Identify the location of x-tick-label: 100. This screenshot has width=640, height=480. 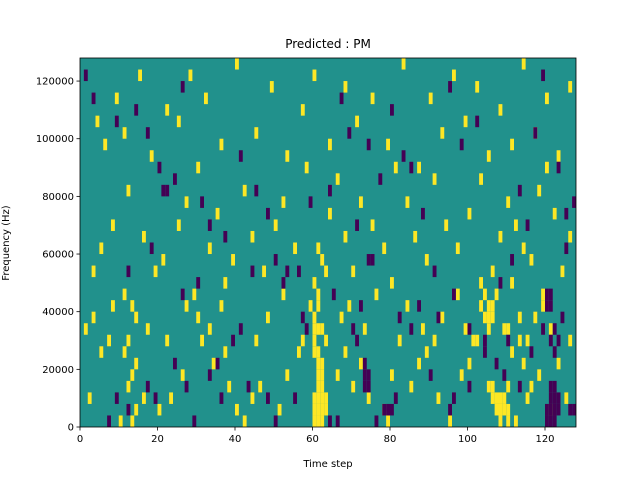
(467, 439).